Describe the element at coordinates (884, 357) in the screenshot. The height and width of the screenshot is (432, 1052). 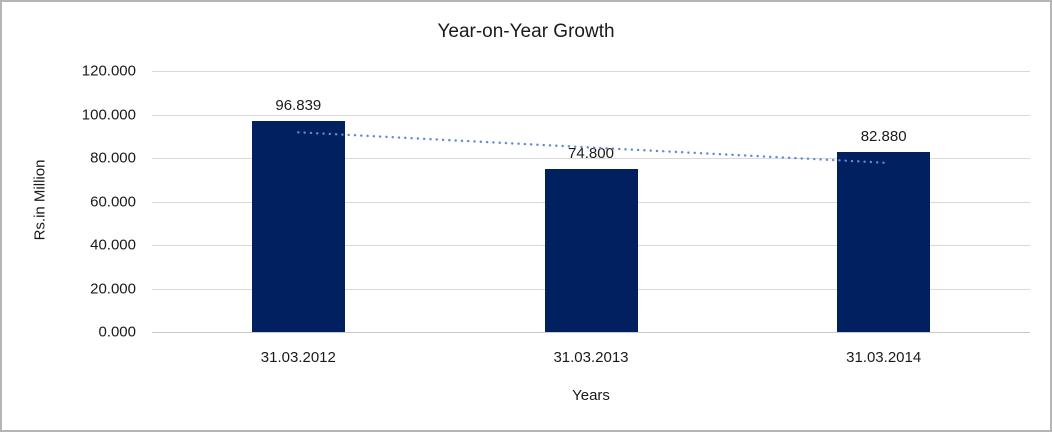
I see `x-category-label: 31.03.2014` at that location.